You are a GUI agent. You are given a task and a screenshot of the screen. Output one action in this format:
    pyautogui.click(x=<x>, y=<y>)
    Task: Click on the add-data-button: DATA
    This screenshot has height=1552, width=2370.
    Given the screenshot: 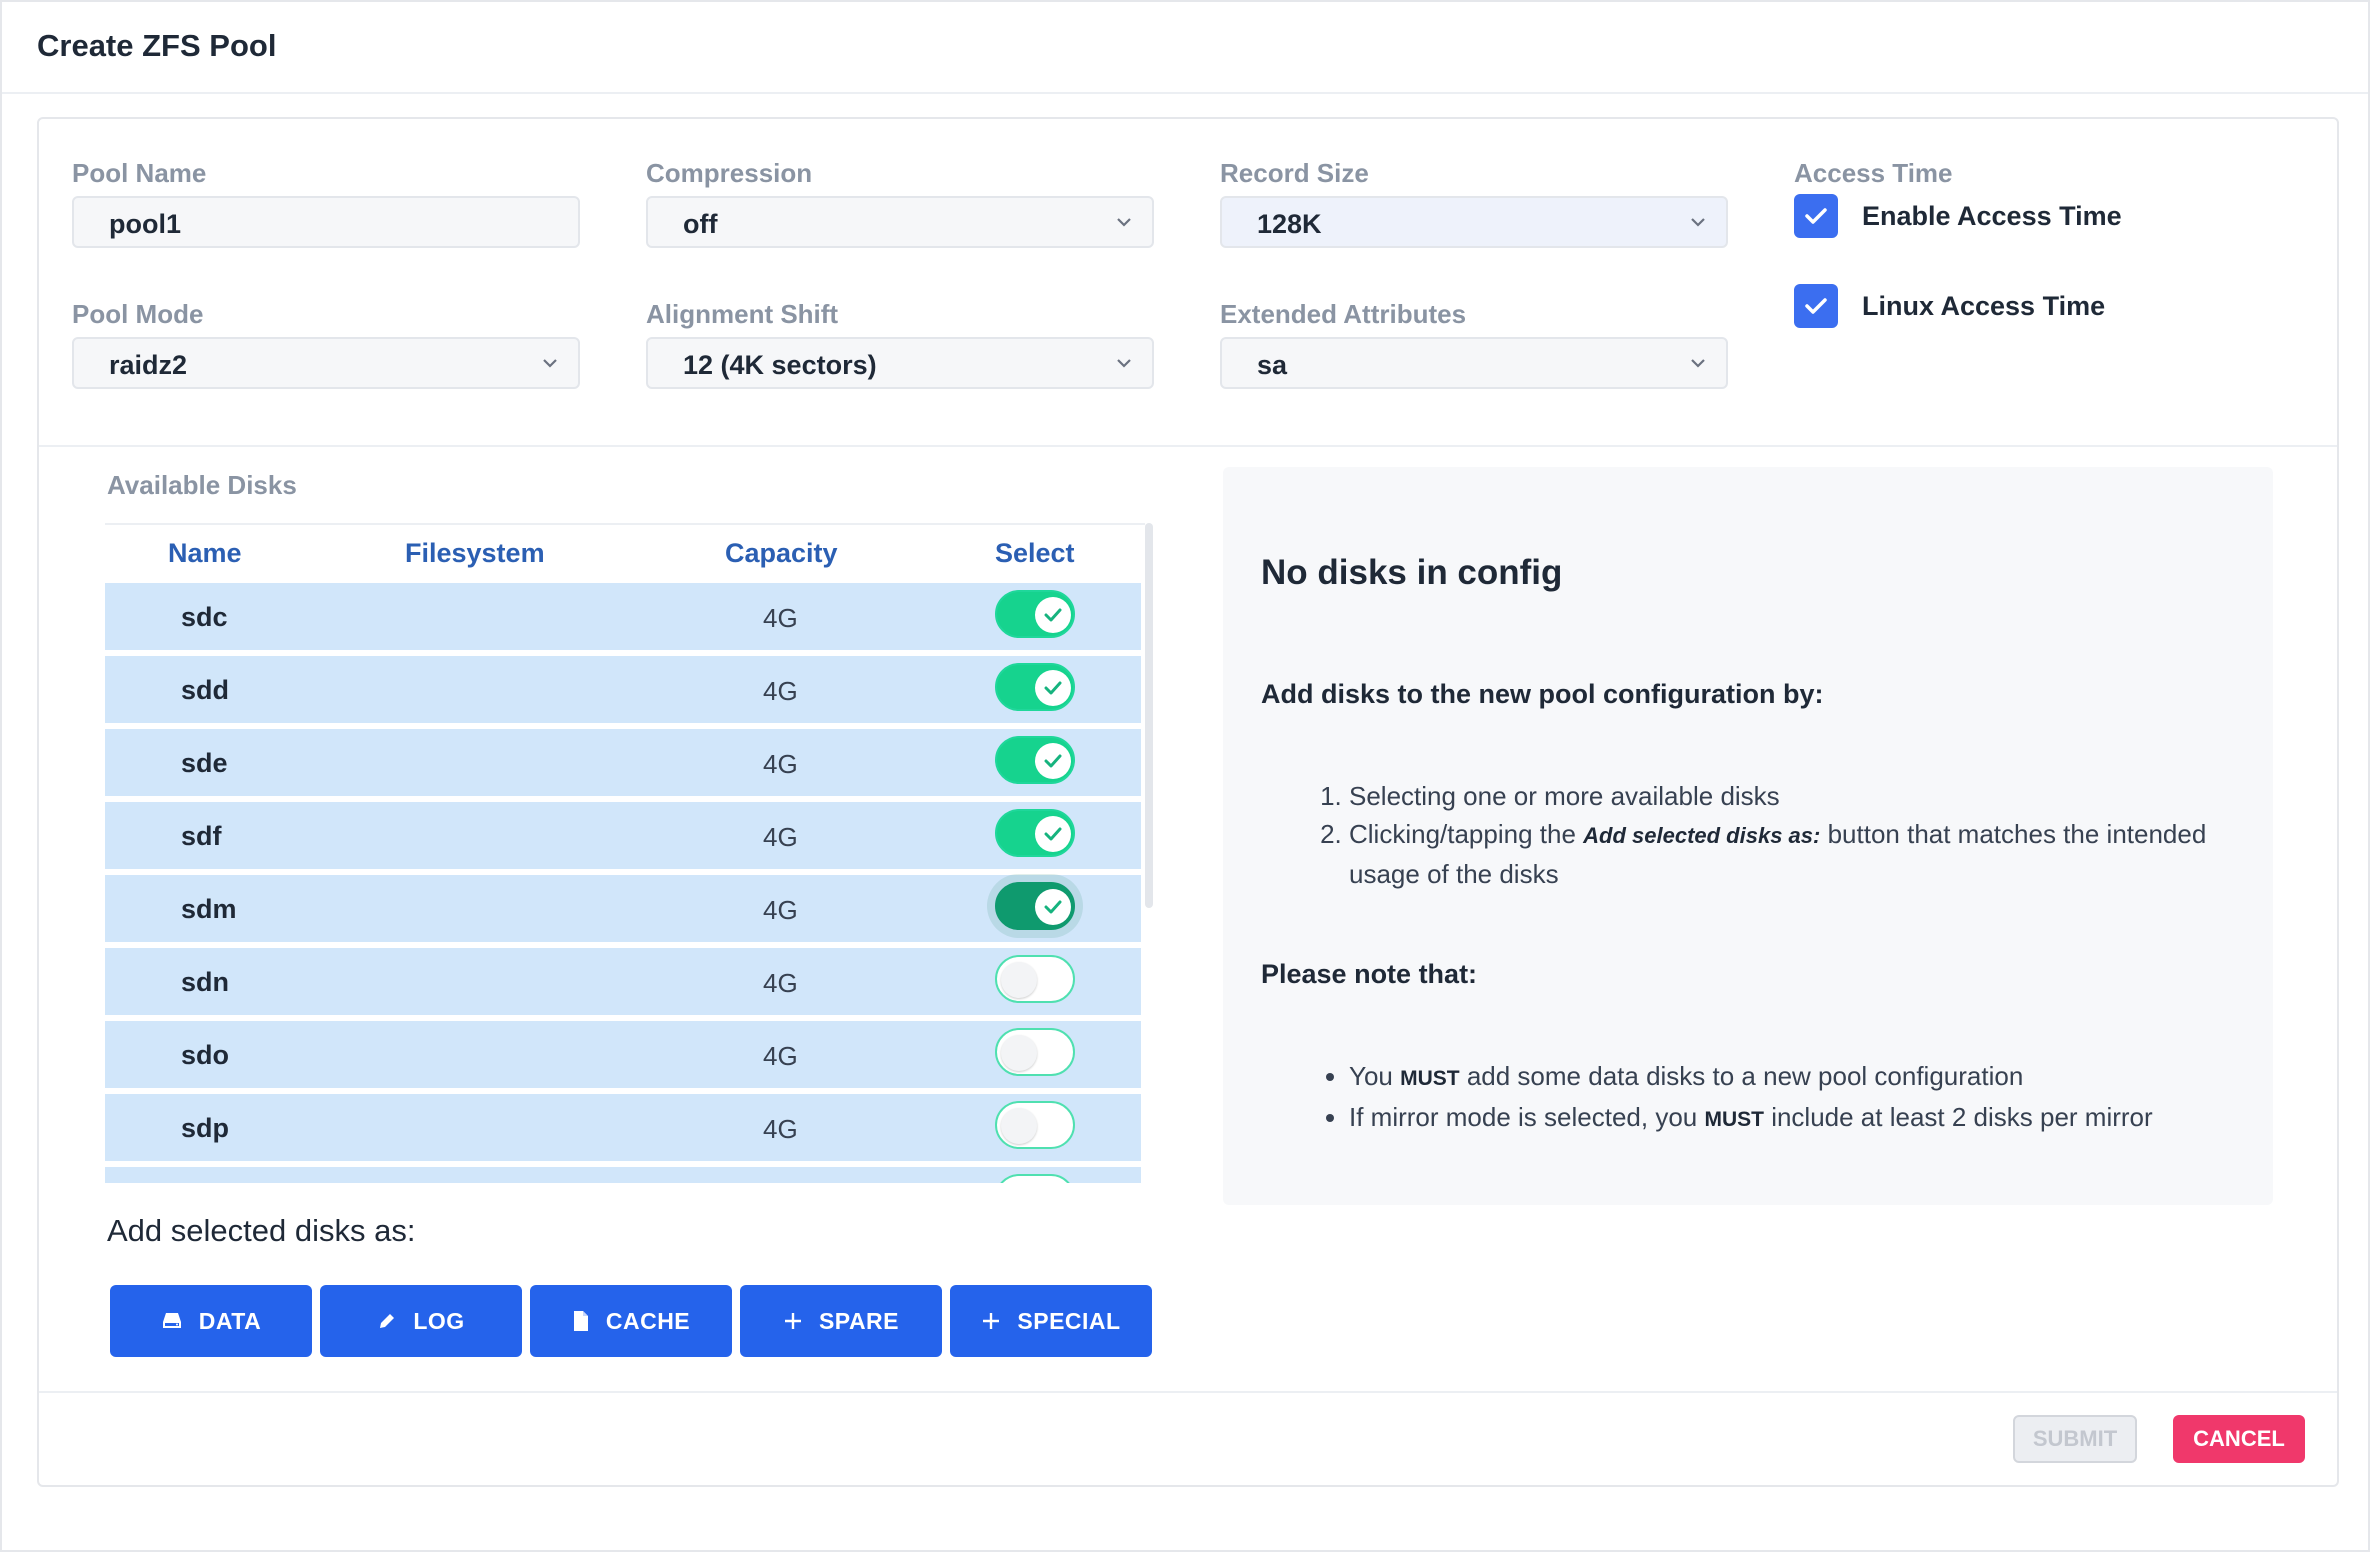 What is the action you would take?
    pyautogui.click(x=211, y=1321)
    